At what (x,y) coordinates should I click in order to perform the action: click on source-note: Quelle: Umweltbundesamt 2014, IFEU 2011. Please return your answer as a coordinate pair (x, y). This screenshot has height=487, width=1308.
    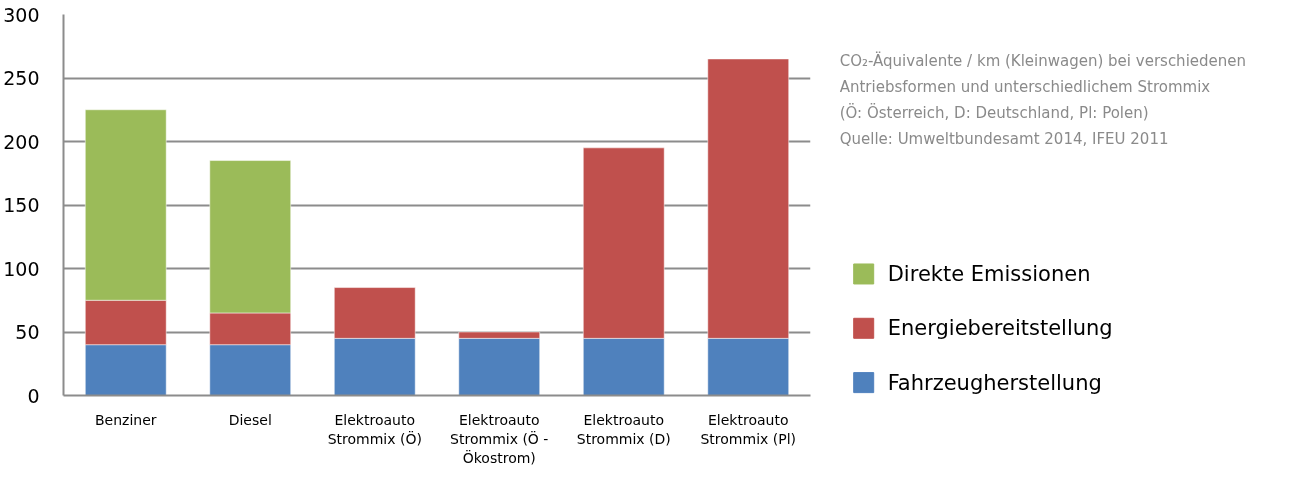
    Looking at the image, I should click on (1004, 139).